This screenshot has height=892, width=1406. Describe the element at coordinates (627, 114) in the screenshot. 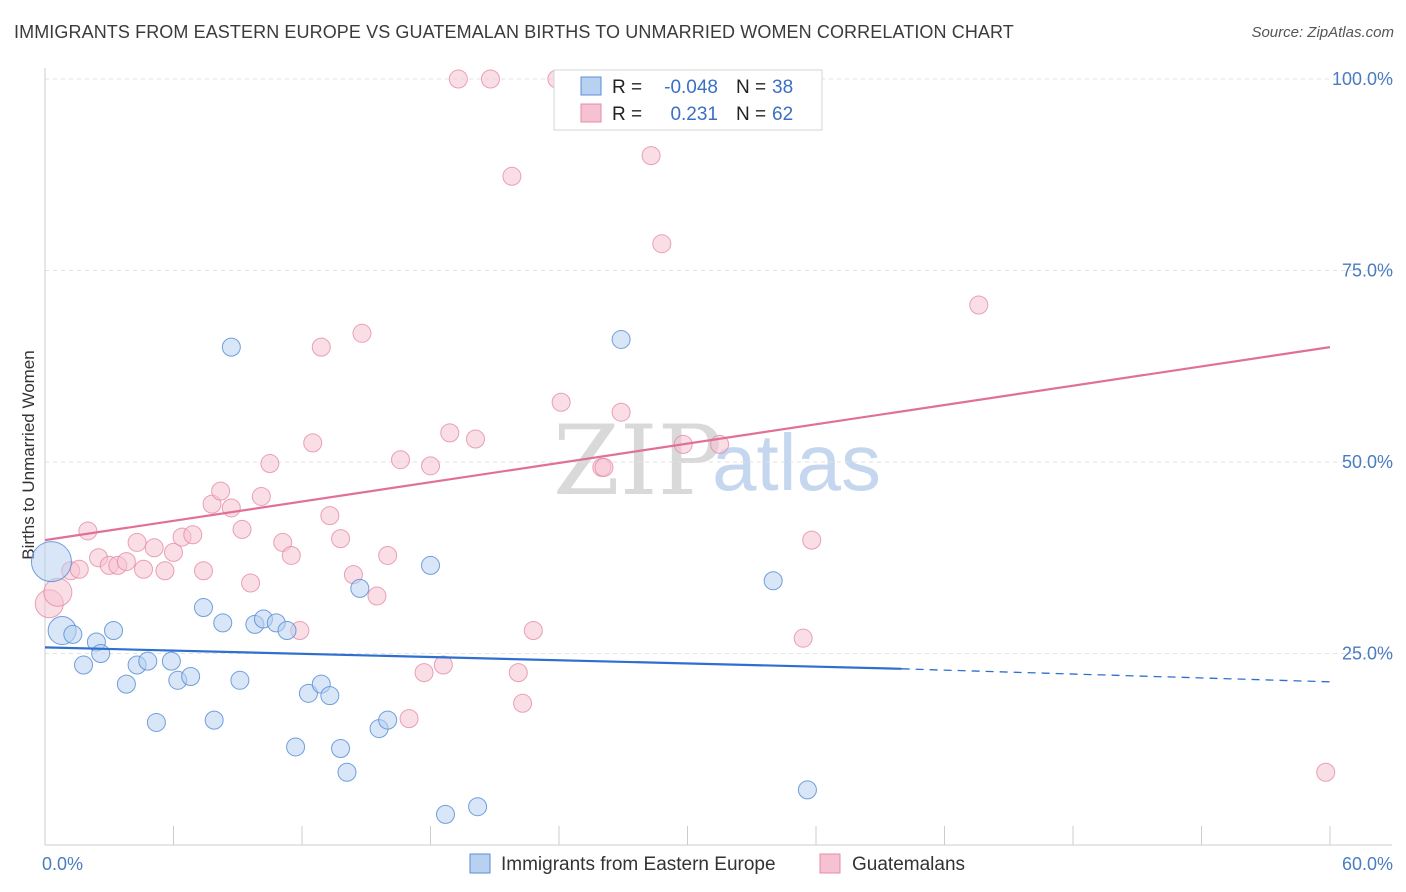

I see `legend-r-label-pink: R =` at that location.